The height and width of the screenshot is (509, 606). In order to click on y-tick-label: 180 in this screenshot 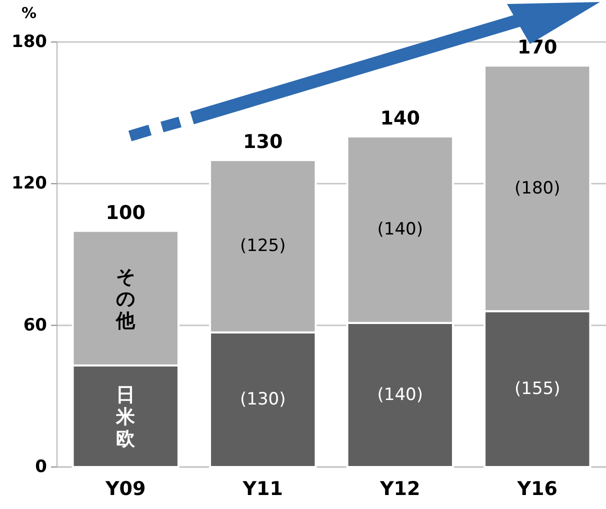, I will do `click(30, 42)`.